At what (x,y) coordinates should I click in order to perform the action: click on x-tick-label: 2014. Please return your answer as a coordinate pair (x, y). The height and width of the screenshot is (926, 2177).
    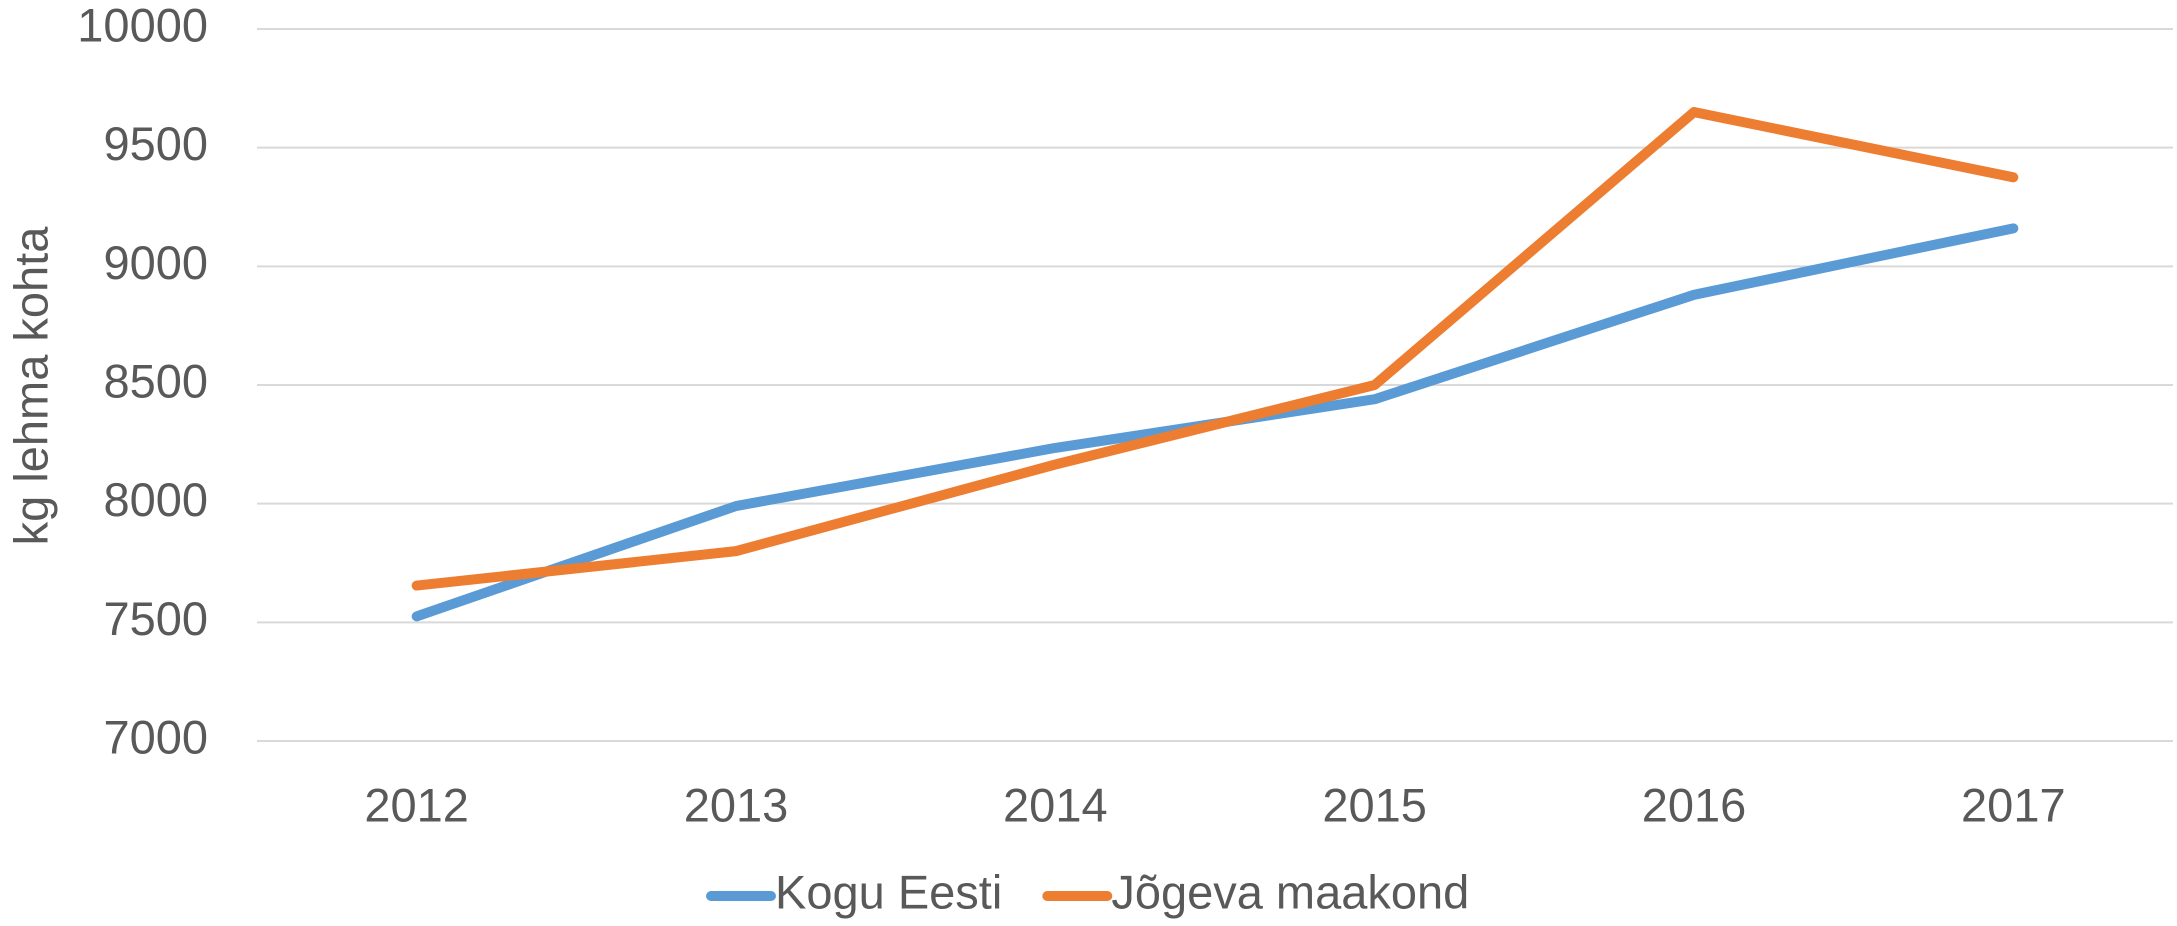
    Looking at the image, I should click on (1055, 804).